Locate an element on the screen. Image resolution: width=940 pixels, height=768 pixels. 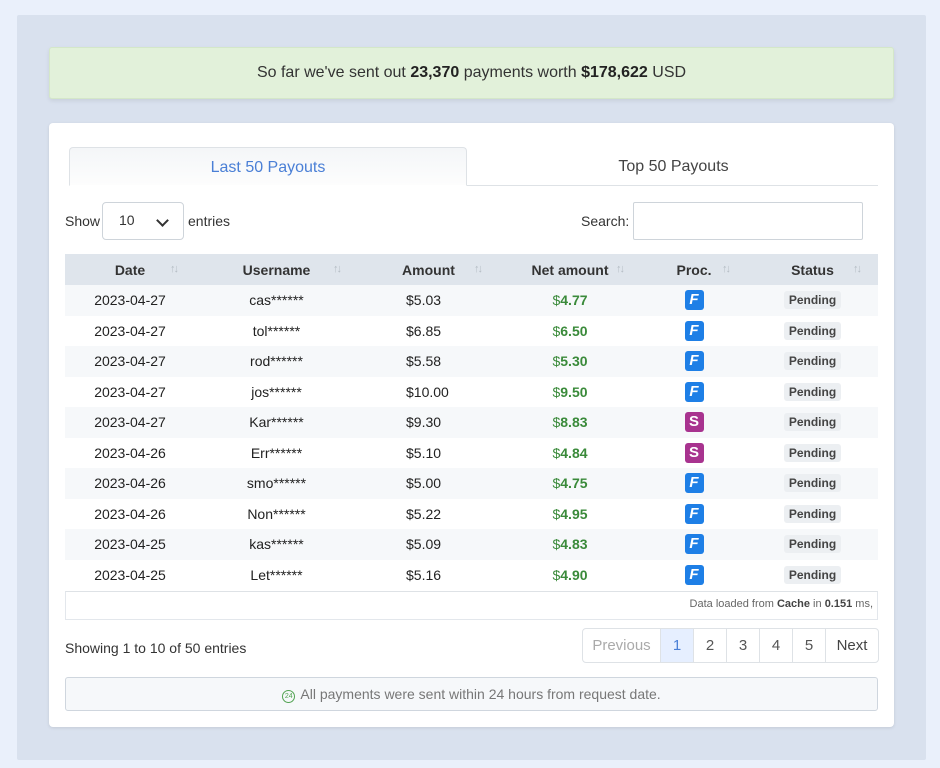
cell-net-amount: $4.84 is located at coordinates (570, 452).